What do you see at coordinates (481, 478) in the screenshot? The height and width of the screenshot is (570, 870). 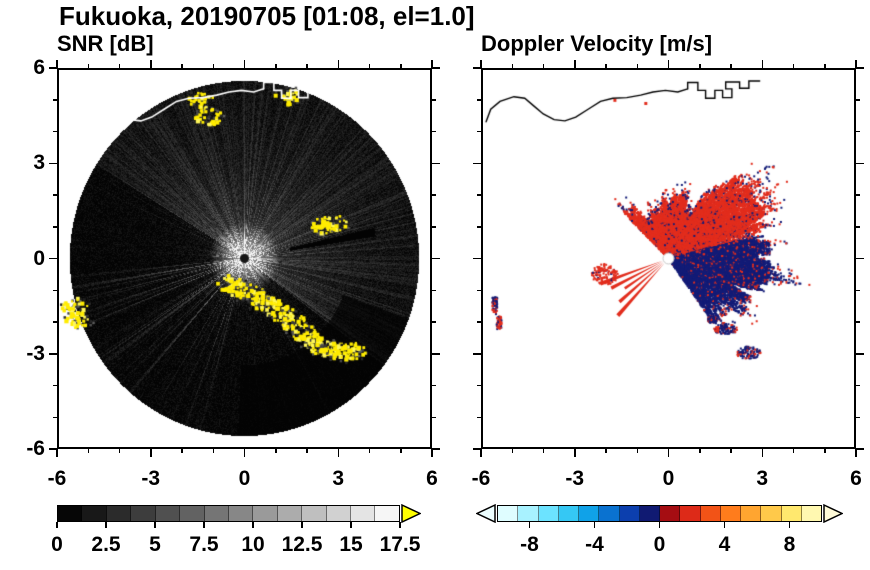 I see `x-tick-label: -6` at bounding box center [481, 478].